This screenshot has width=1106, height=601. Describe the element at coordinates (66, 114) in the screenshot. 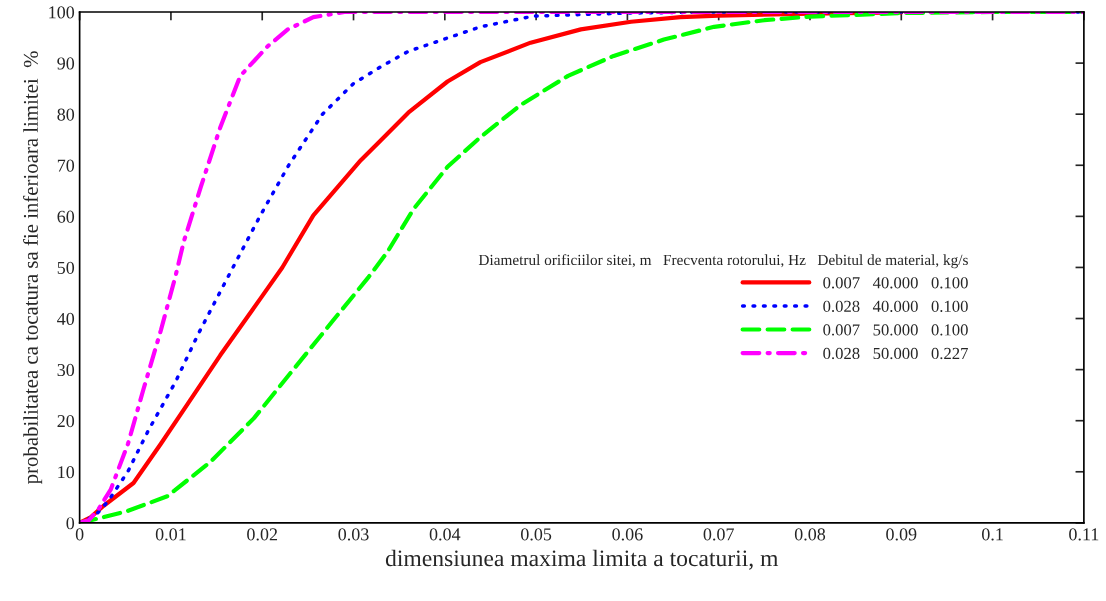

I see `y-tick-label: 80` at that location.